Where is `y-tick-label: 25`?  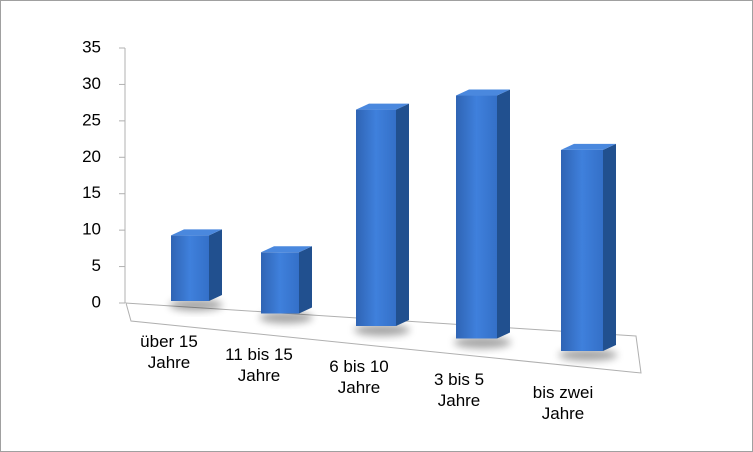
y-tick-label: 25 is located at coordinates (91, 119).